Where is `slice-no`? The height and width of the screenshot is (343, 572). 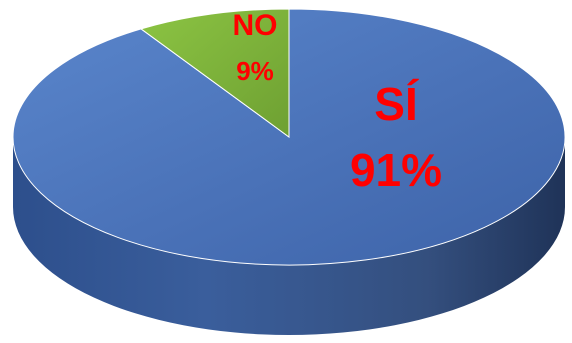
slice-no is located at coordinates (214, 73).